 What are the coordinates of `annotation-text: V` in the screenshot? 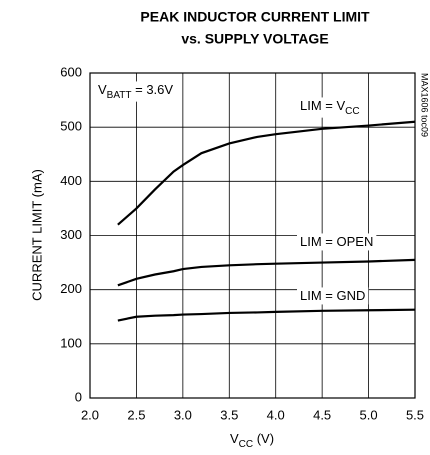 It's located at (102, 89).